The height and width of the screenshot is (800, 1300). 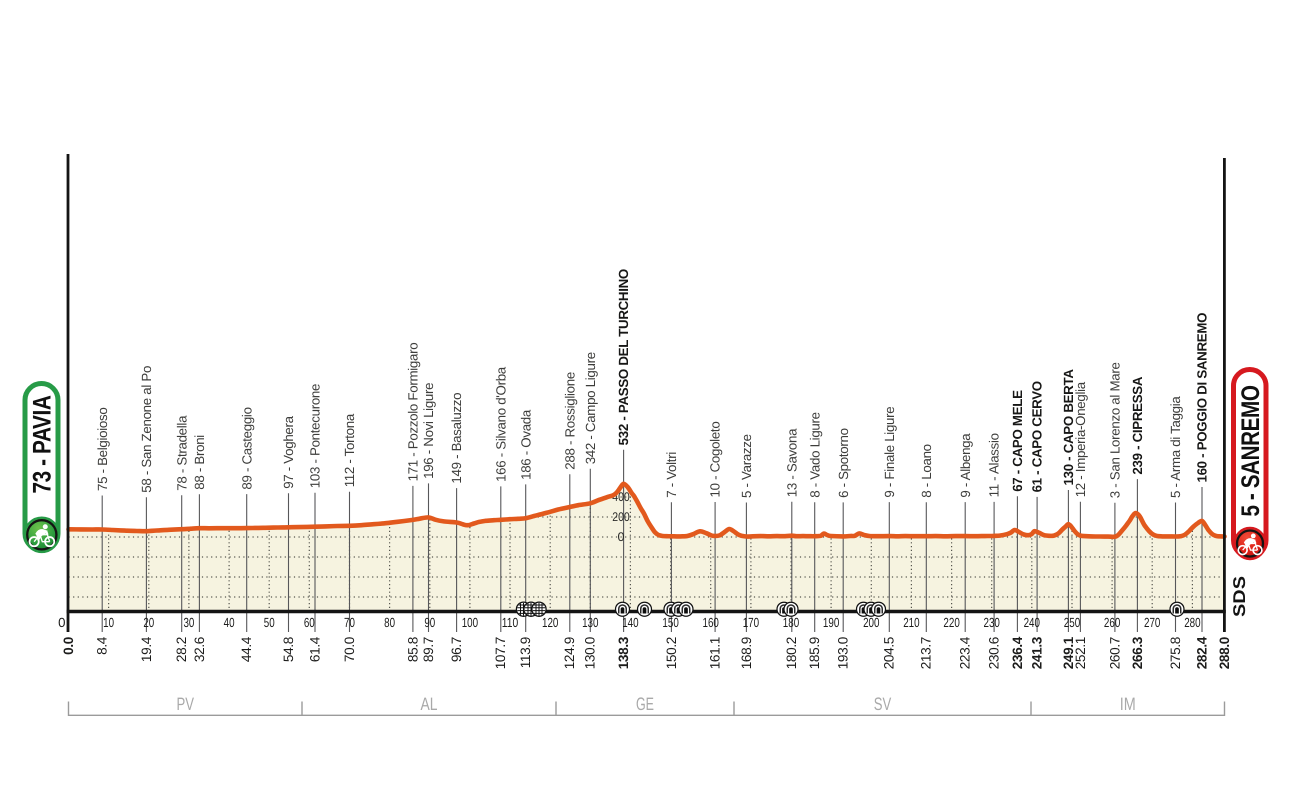 I want to click on svg-text: 149 - Basaluzzo, so click(x=456, y=438).